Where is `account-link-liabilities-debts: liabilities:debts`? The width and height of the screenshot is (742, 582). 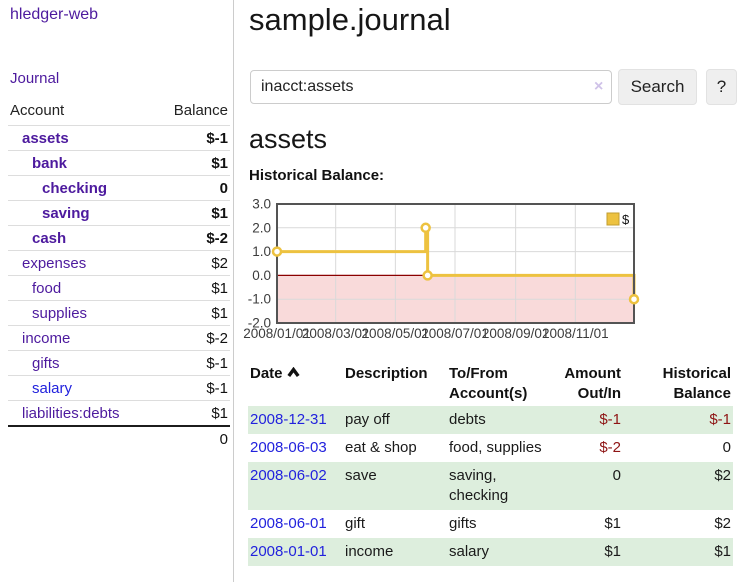 account-link-liabilities-debts: liabilities:debts is located at coordinates (71, 413).